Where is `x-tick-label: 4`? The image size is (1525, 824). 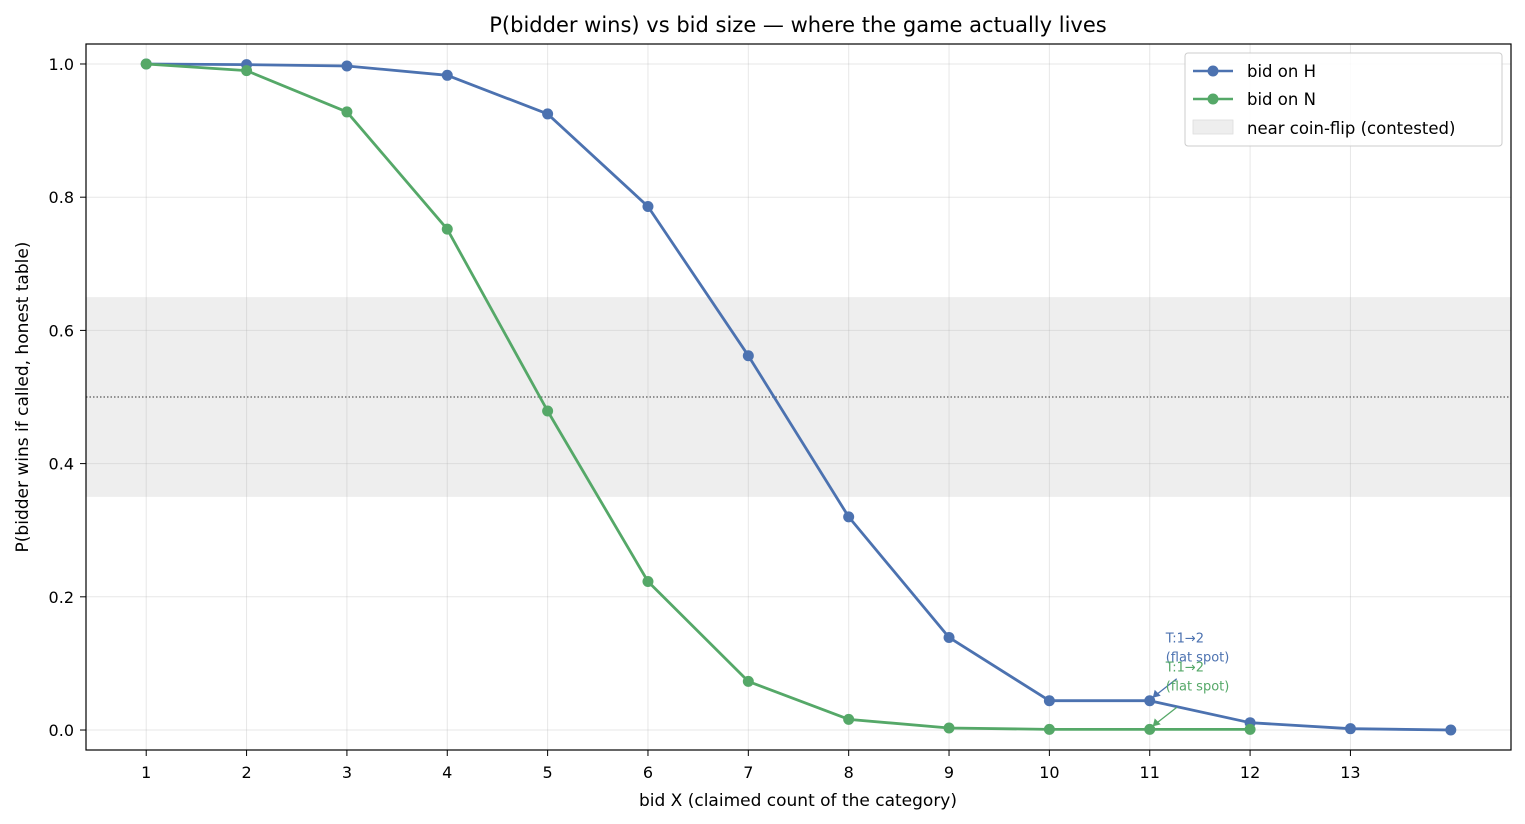
x-tick-label: 4 is located at coordinates (447, 772).